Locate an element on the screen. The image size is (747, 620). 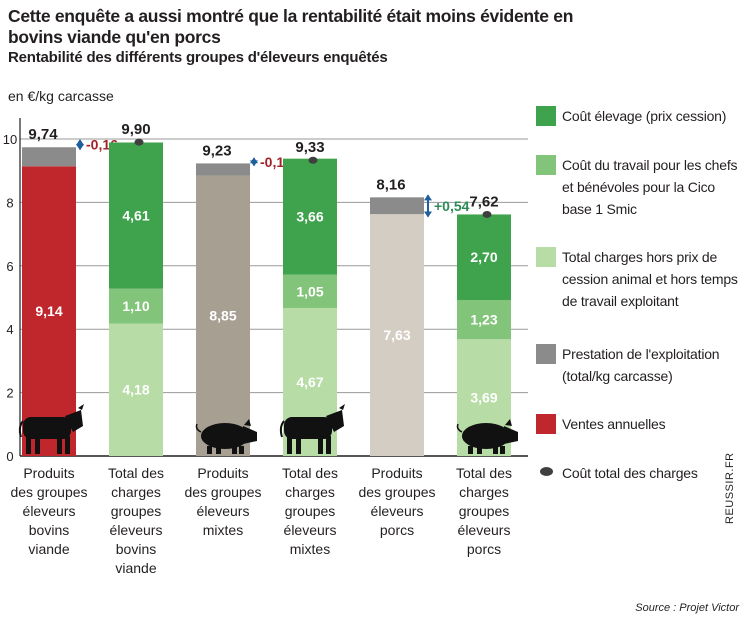
legend-label-ventes: Ventes annuelles is located at coordinates (614, 424).